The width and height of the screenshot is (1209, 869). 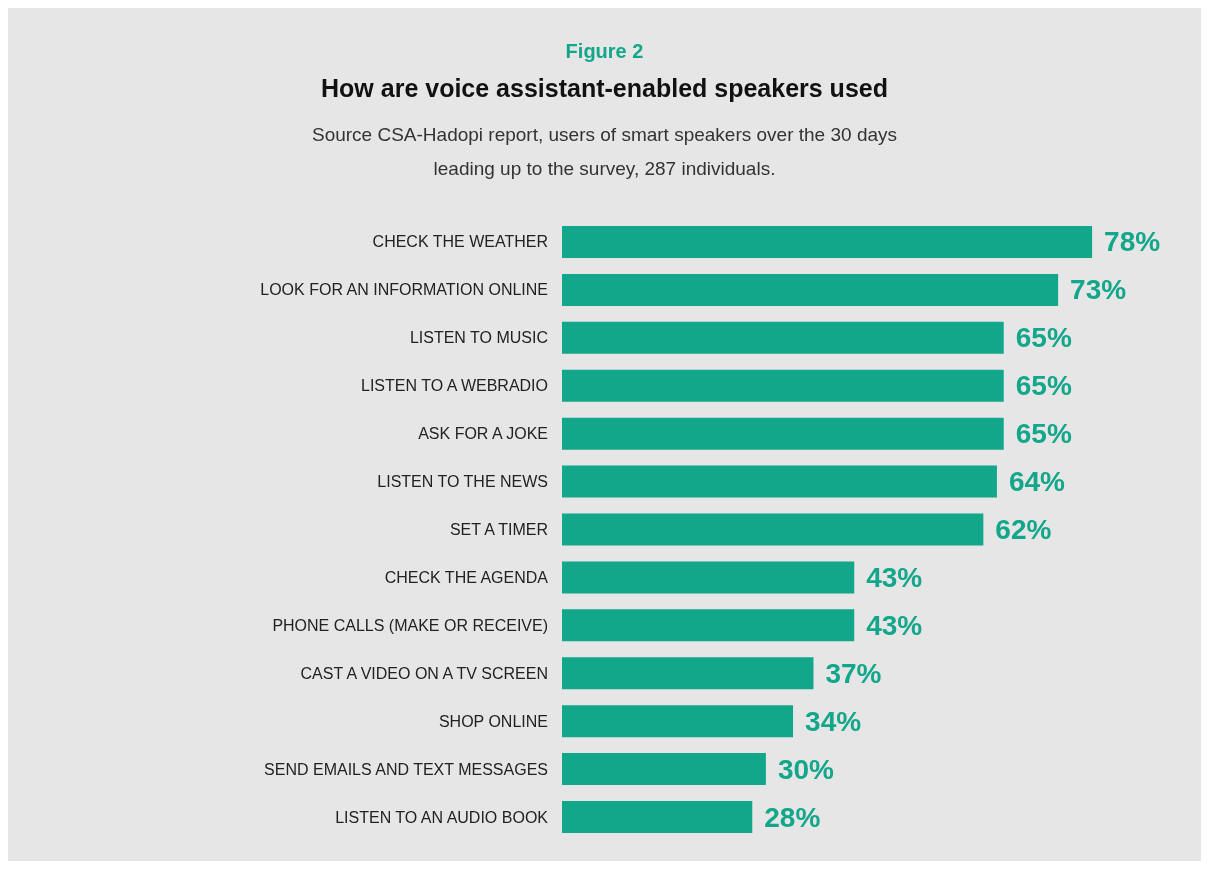 I want to click on data-label: 37%, so click(x=853, y=673).